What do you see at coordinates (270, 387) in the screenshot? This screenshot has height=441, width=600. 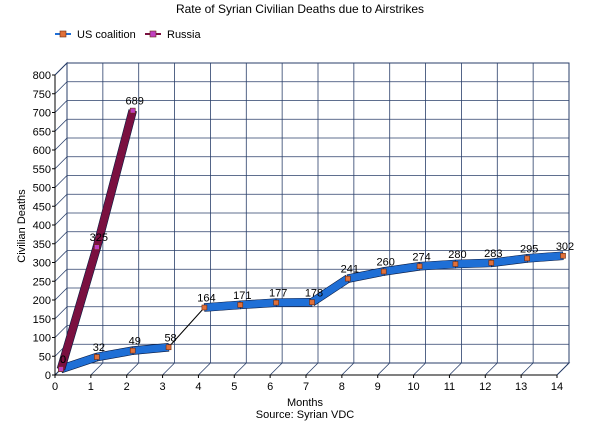 I see `x-tick-label: 6` at bounding box center [270, 387].